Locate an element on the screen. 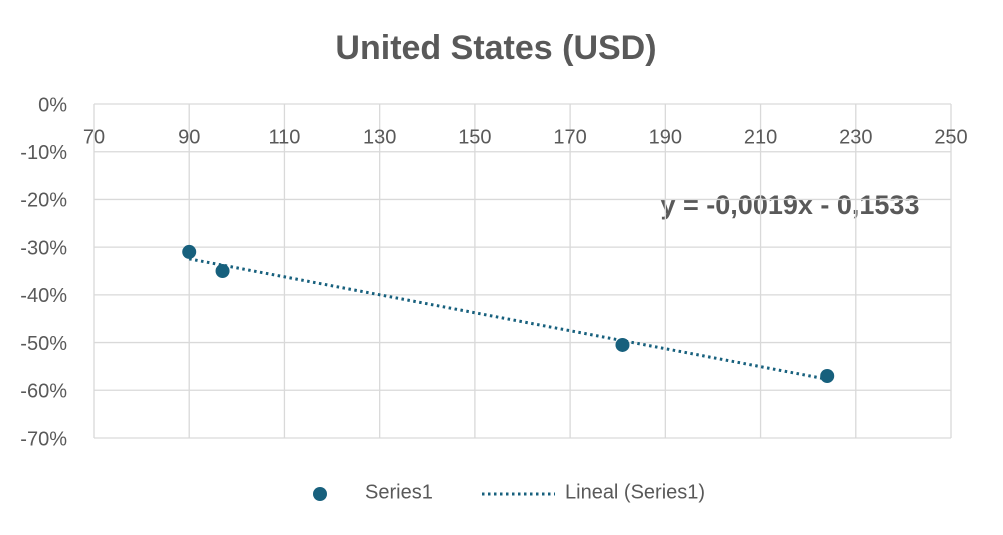 The height and width of the screenshot is (535, 1003). legend-marker is located at coordinates (320, 494).